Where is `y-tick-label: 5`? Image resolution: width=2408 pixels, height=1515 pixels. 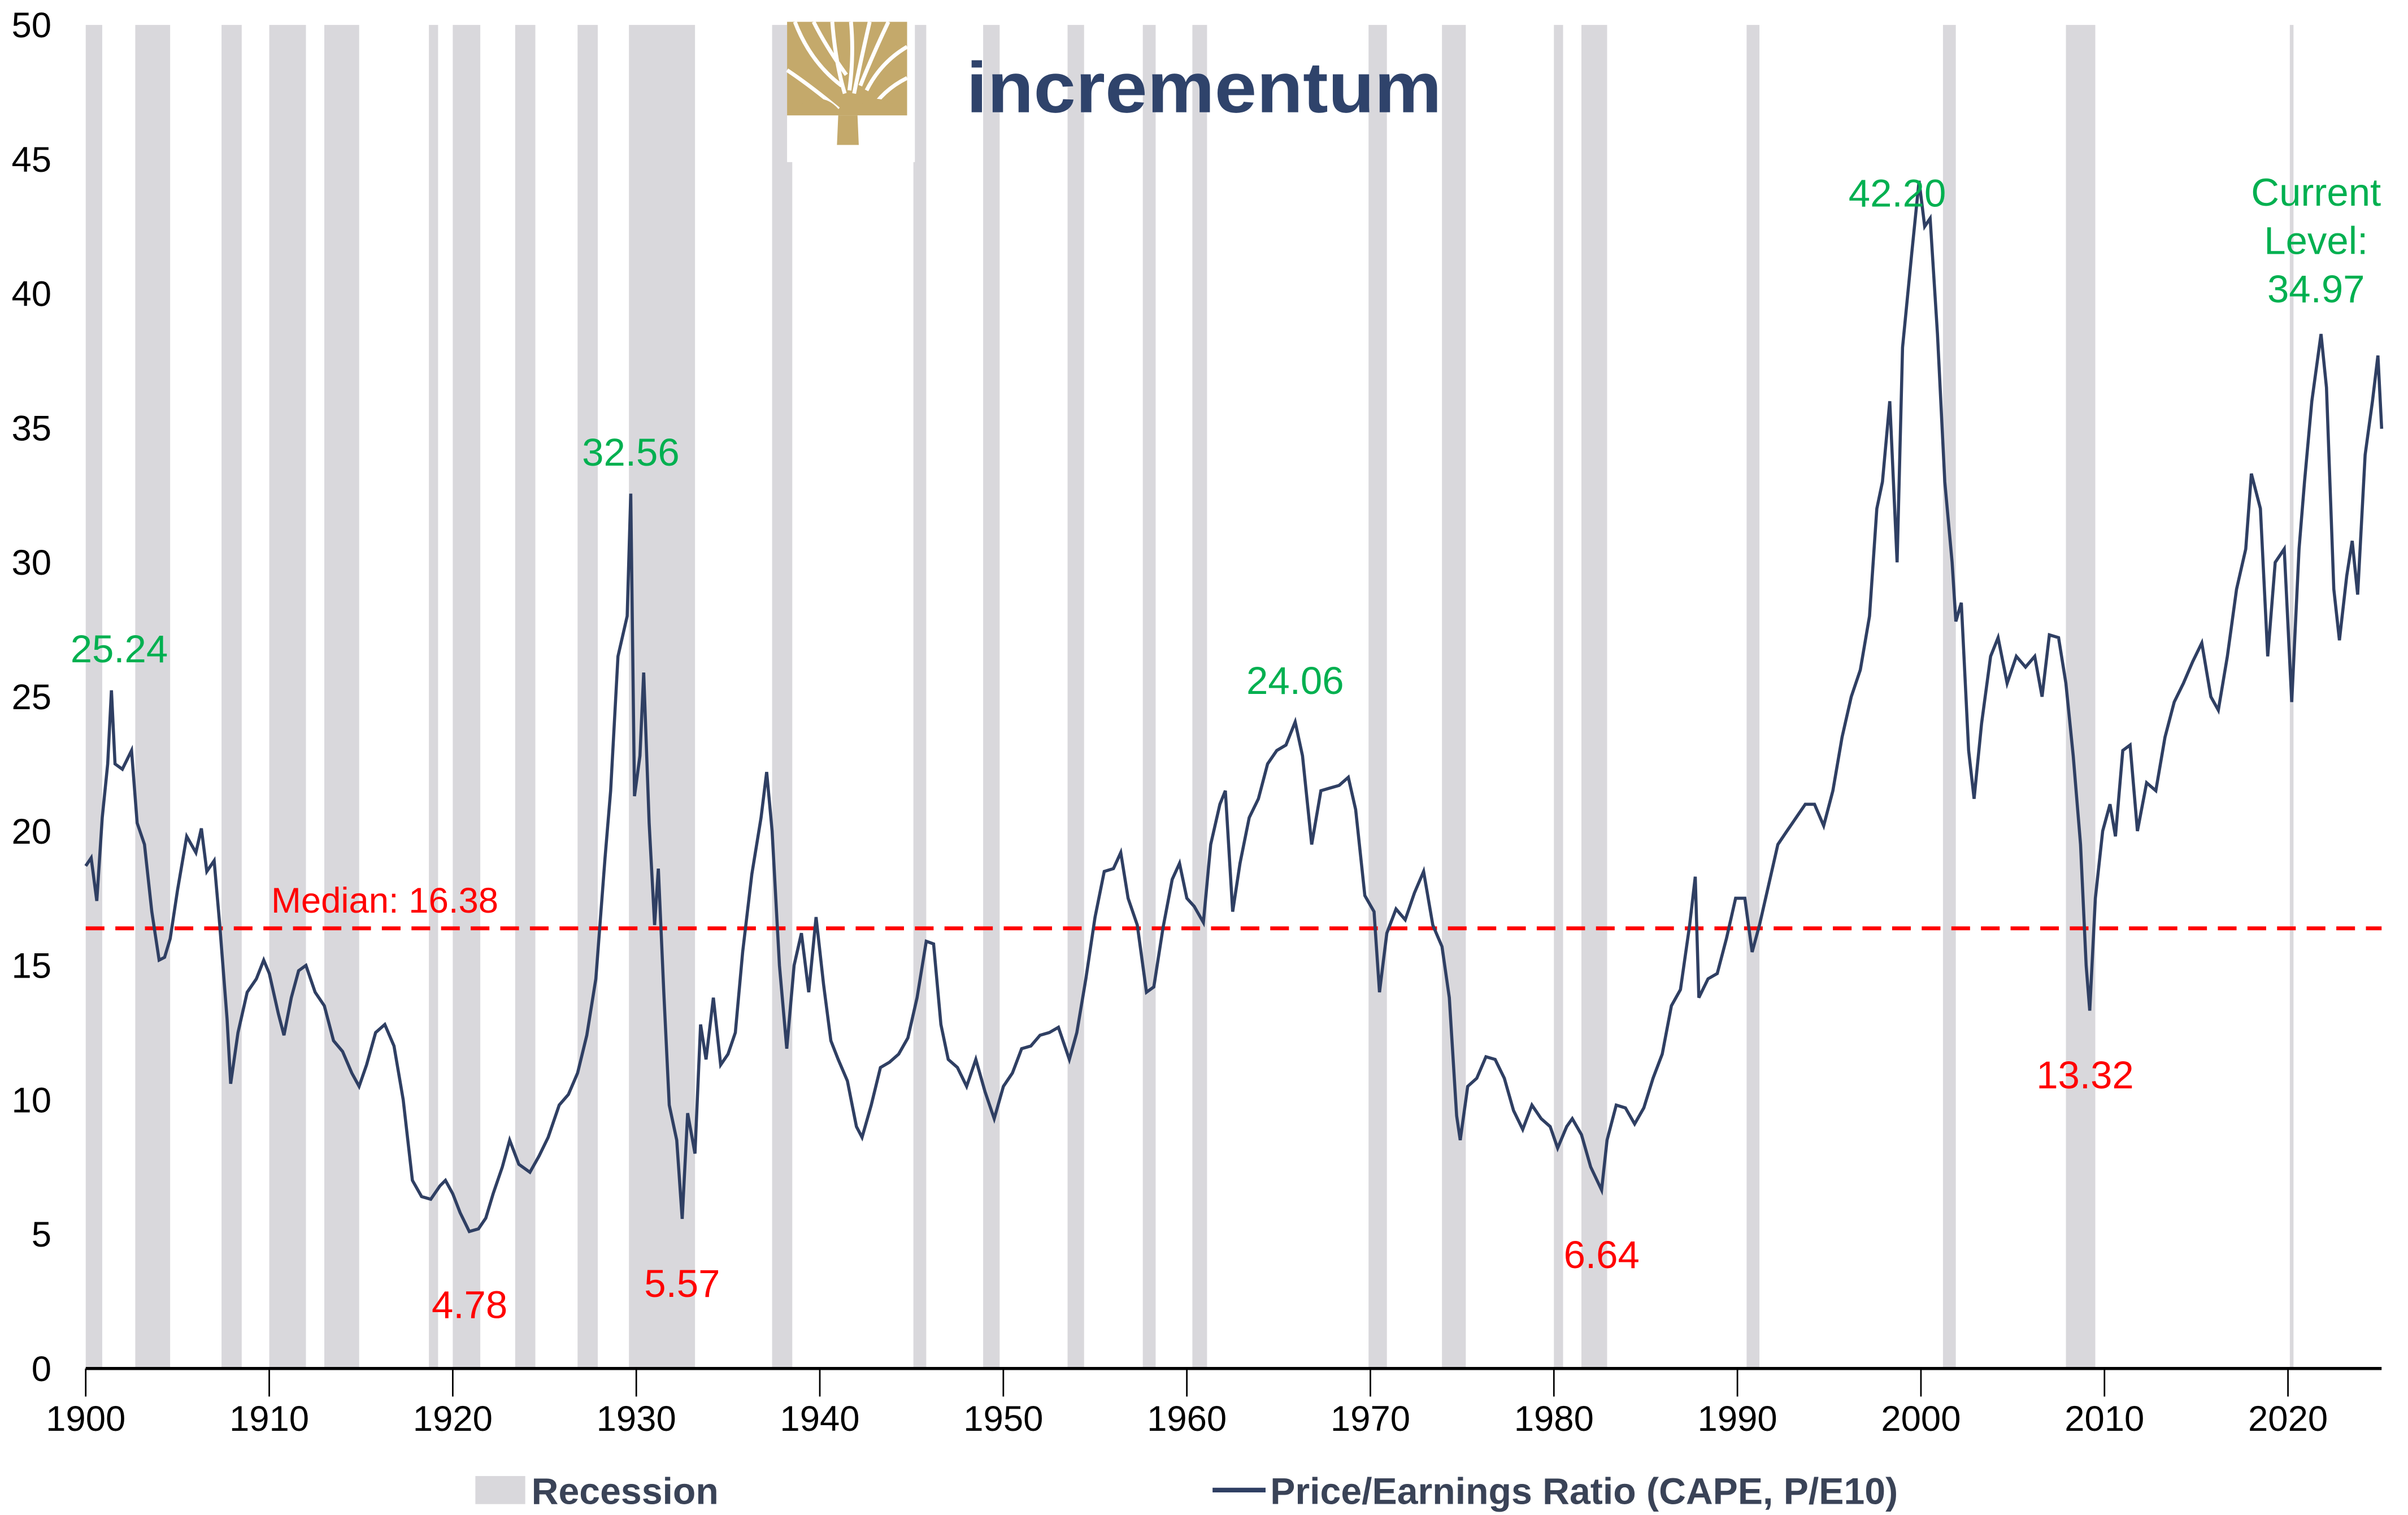 y-tick-label: 5 is located at coordinates (41, 1234).